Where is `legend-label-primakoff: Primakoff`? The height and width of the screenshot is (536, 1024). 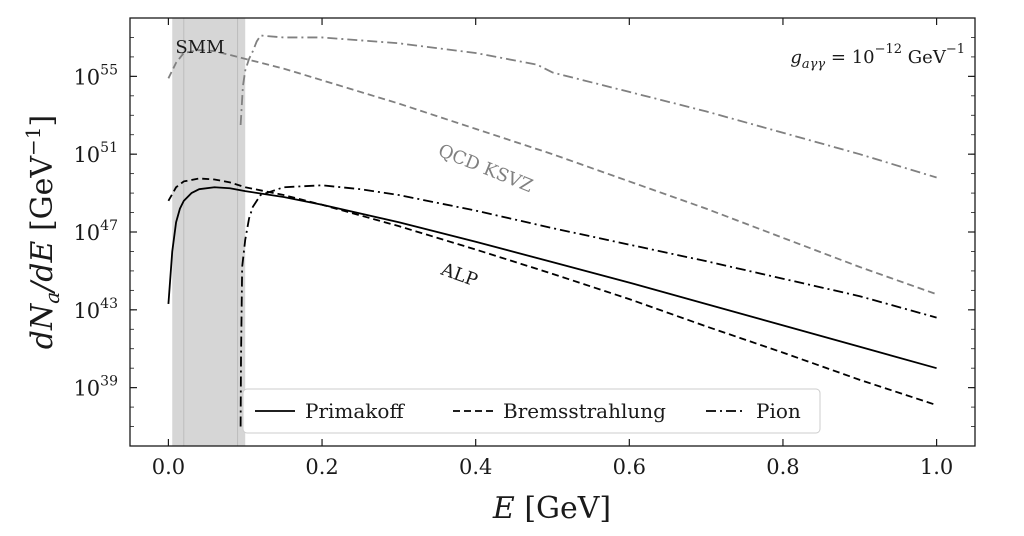 legend-label-primakoff: Primakoff is located at coordinates (355, 411).